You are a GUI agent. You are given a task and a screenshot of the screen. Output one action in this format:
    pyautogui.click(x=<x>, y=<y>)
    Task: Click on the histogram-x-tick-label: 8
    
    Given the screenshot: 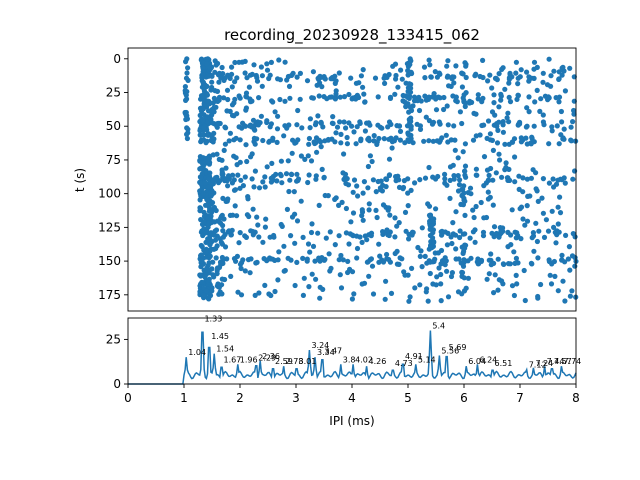 What is the action you would take?
    pyautogui.click(x=576, y=398)
    